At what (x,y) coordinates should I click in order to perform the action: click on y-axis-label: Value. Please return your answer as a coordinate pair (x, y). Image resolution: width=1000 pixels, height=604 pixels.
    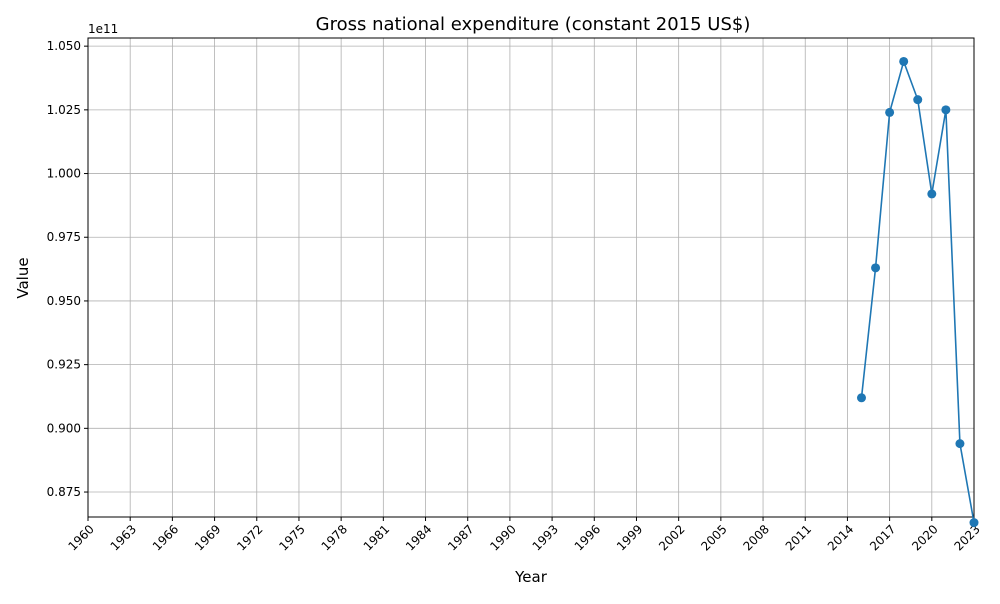
    Looking at the image, I should click on (23, 277).